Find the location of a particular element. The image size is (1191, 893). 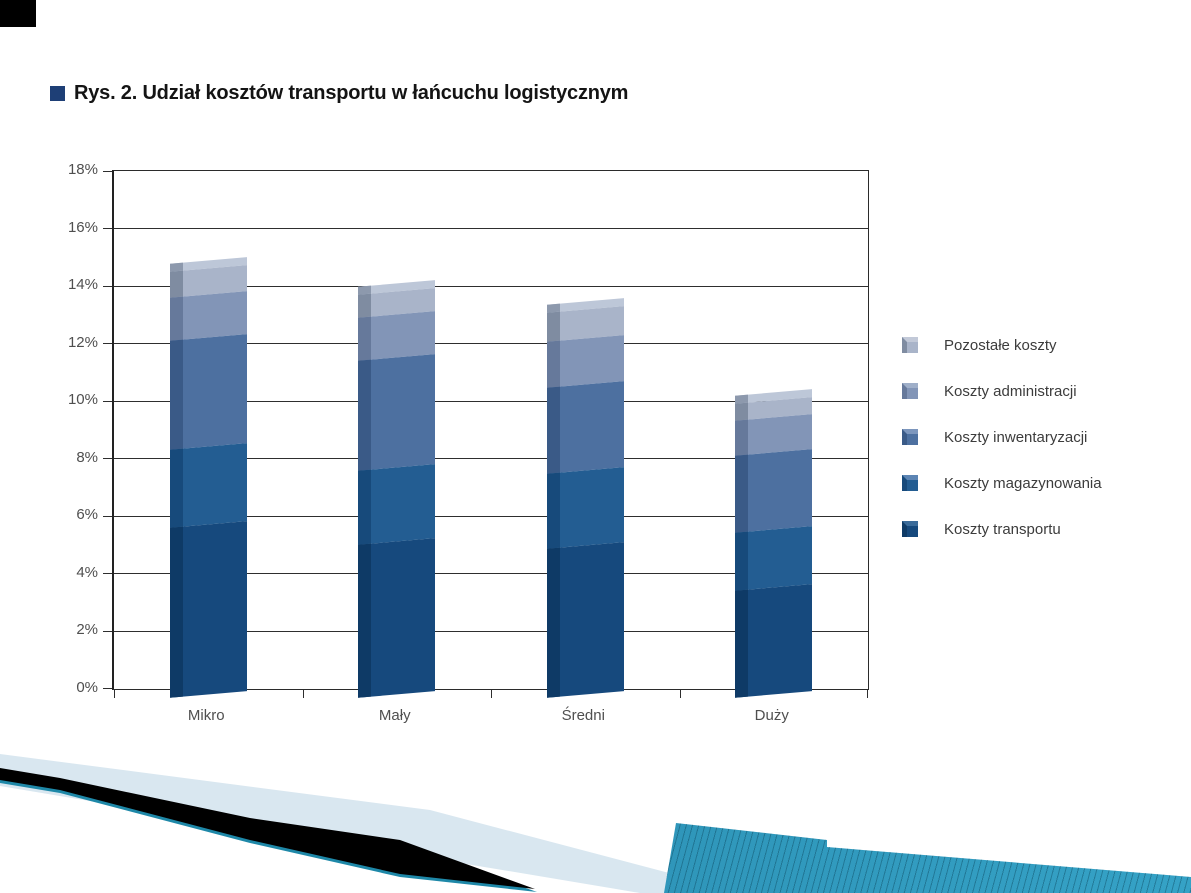

stacked-bar-duży is located at coordinates (773, 543).